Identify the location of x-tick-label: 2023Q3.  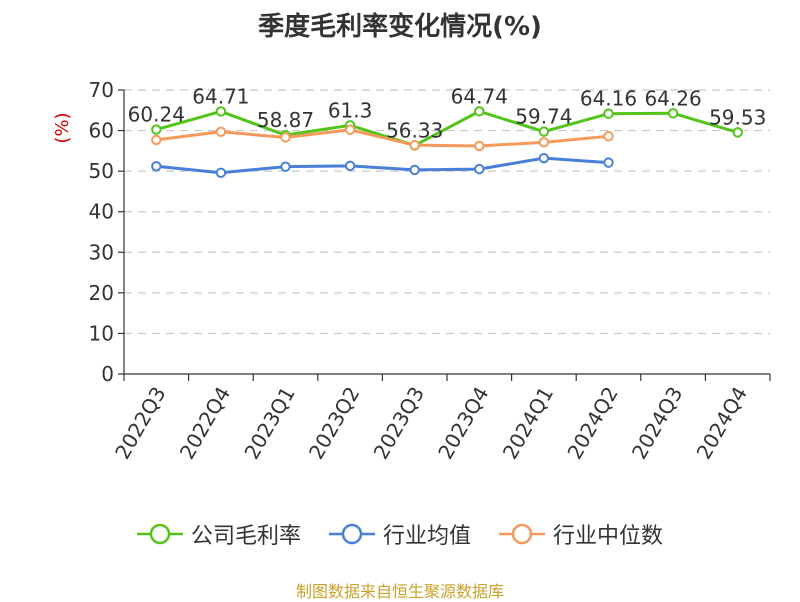
(399, 423).